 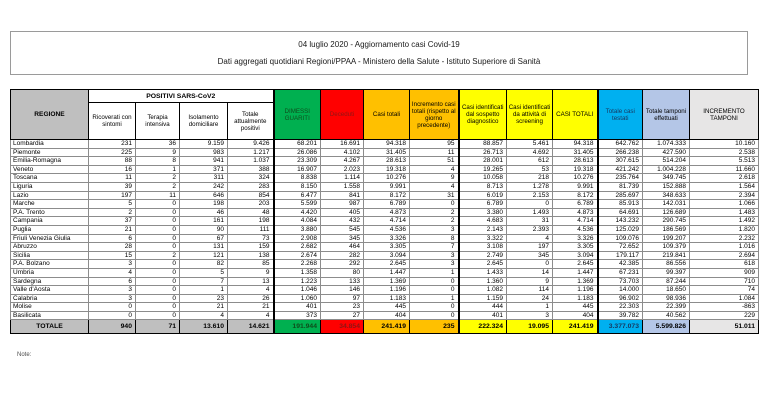 I want to click on value-cell: 16.691, so click(x=342, y=144).